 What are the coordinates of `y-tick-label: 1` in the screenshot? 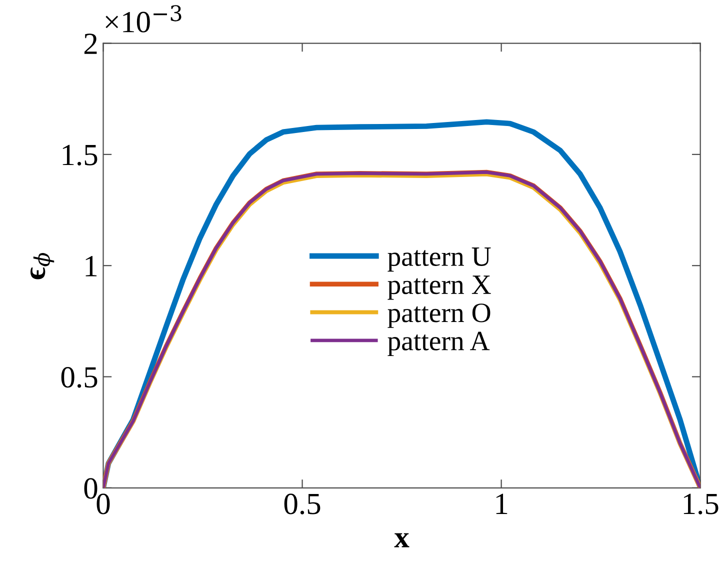 It's located at (91, 266).